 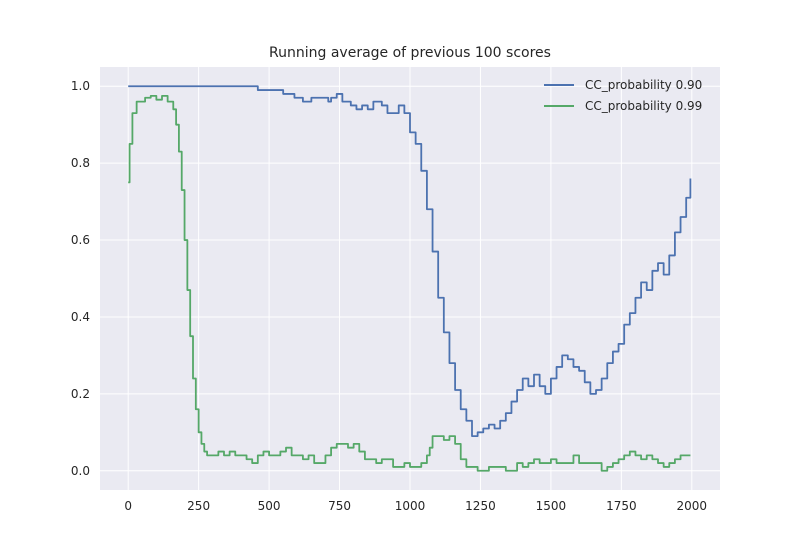 I want to click on chart-title: Running average of previous 100 scores, so click(x=410, y=53).